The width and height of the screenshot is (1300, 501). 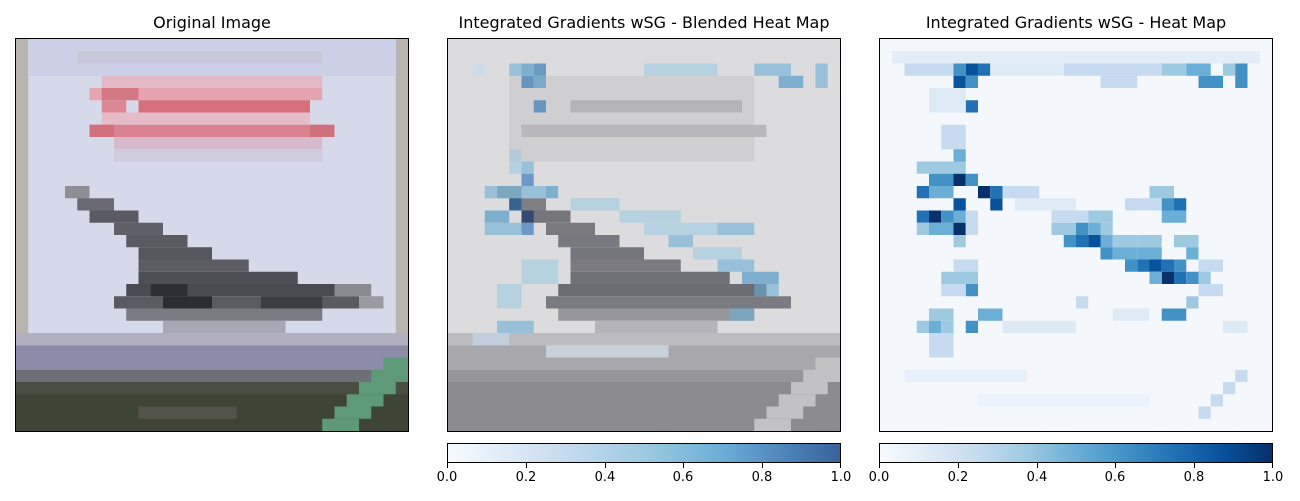 What do you see at coordinates (1194, 477) in the screenshot?
I see `heatmap-colorbar-tick-label: 0.8` at bounding box center [1194, 477].